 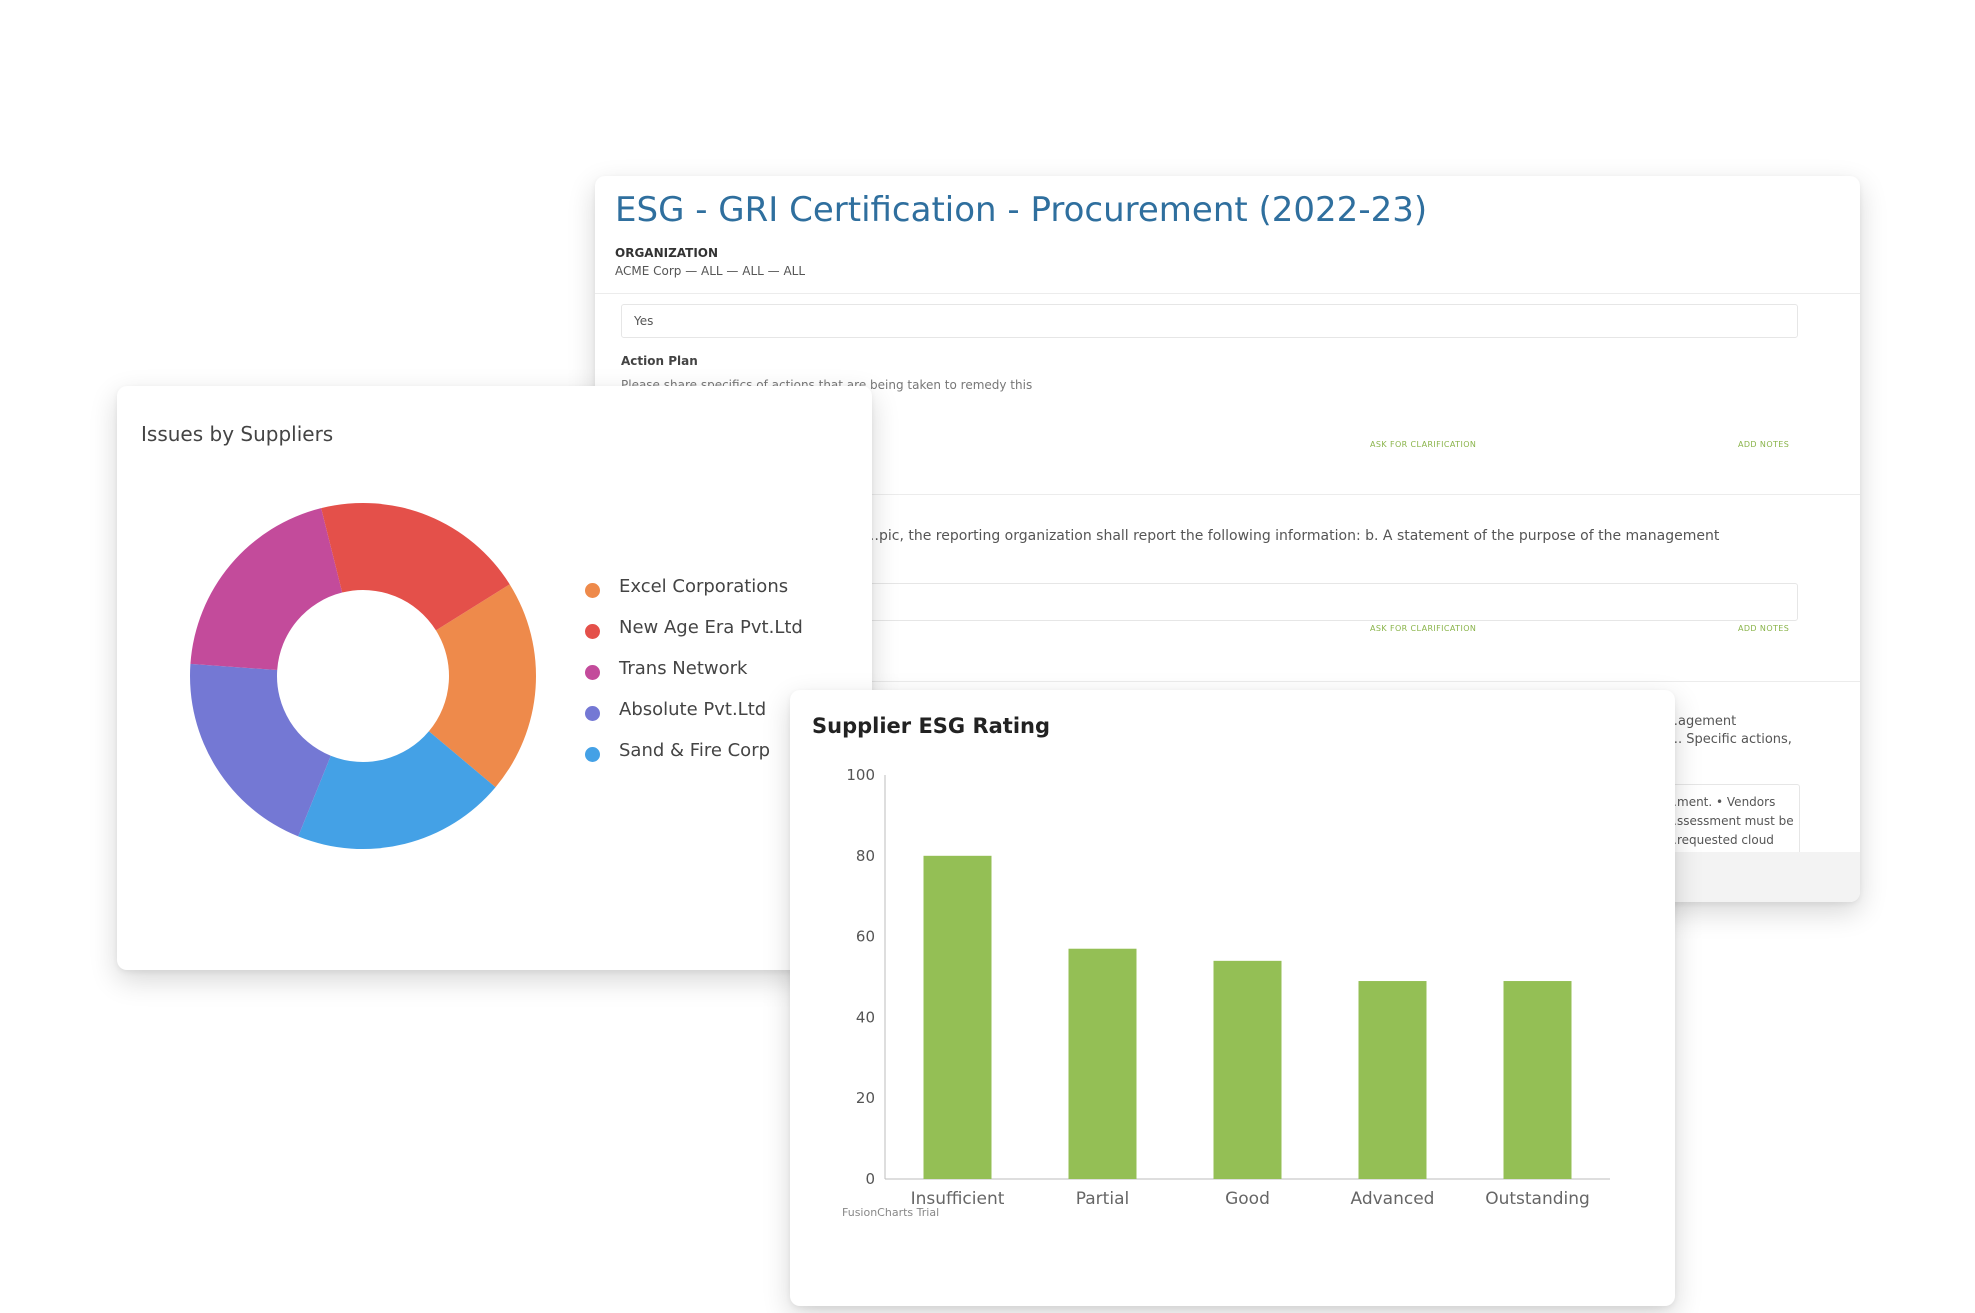 I want to click on legend-label: Sand & Fire Corp, so click(x=695, y=750).